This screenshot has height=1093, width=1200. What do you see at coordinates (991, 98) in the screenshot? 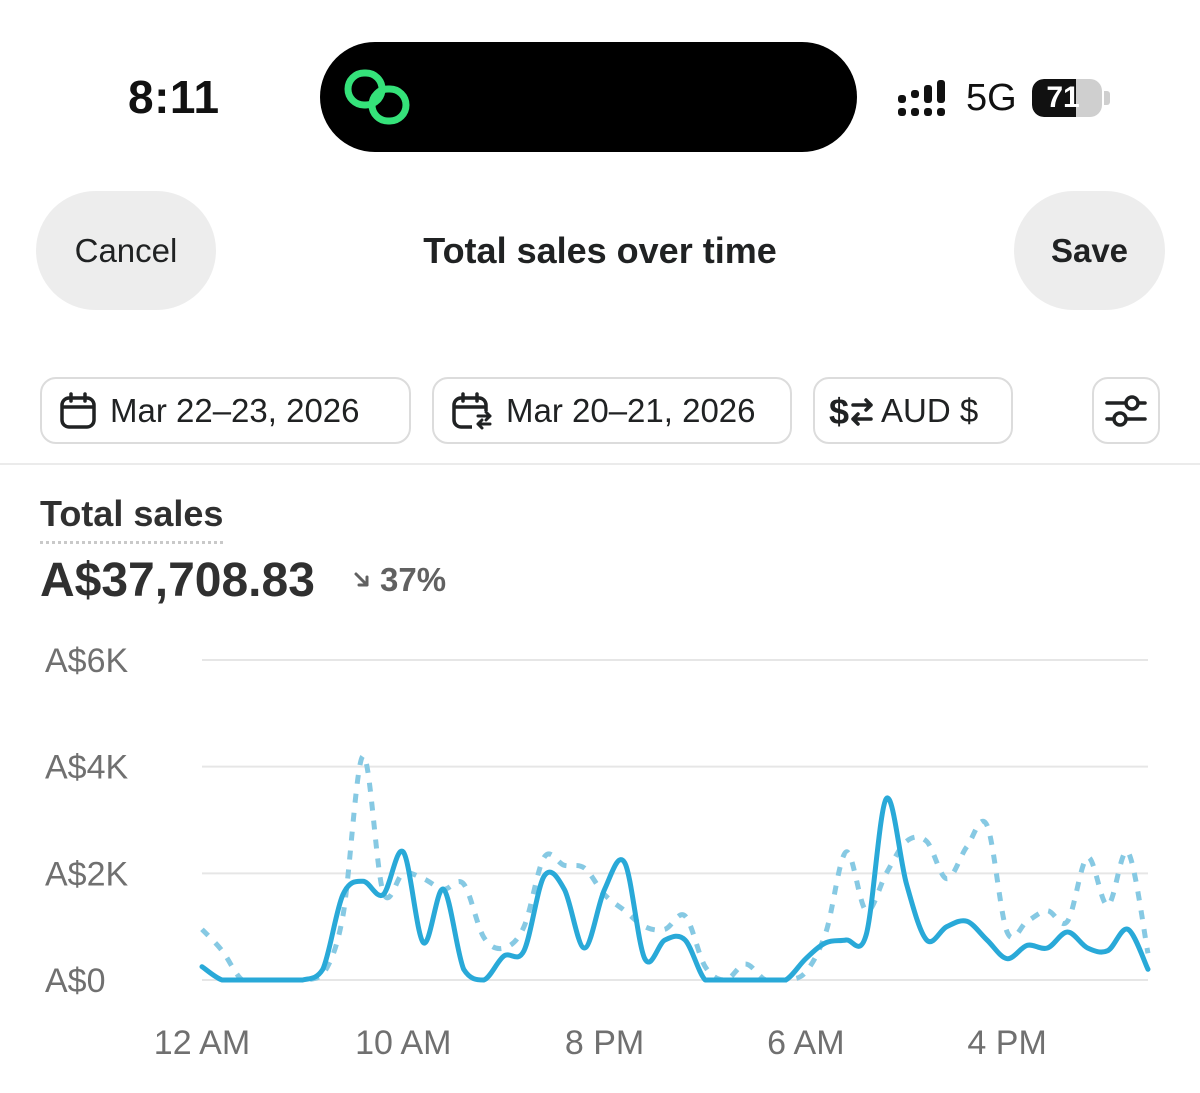
I see `network-type: 5G` at bounding box center [991, 98].